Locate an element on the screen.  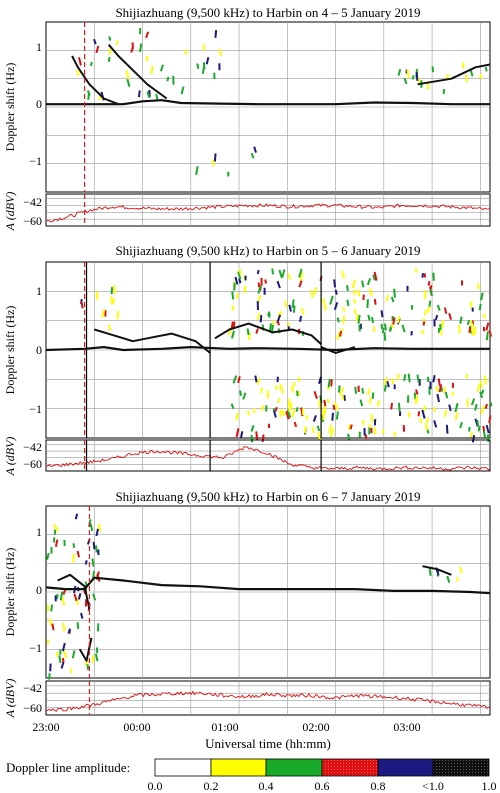
legend-tick-6: 1.0 is located at coordinates (489, 786).